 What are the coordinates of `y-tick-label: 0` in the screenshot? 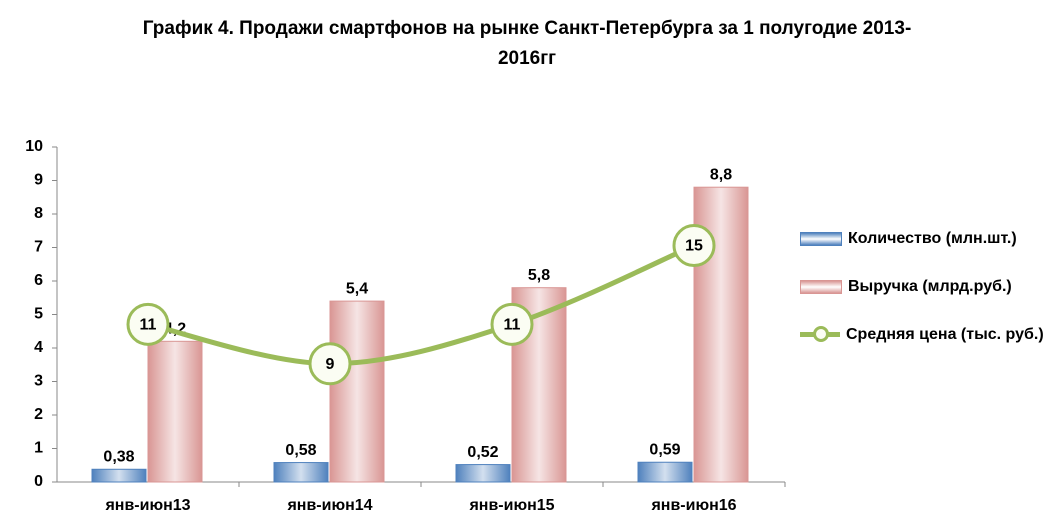 It's located at (38, 481).